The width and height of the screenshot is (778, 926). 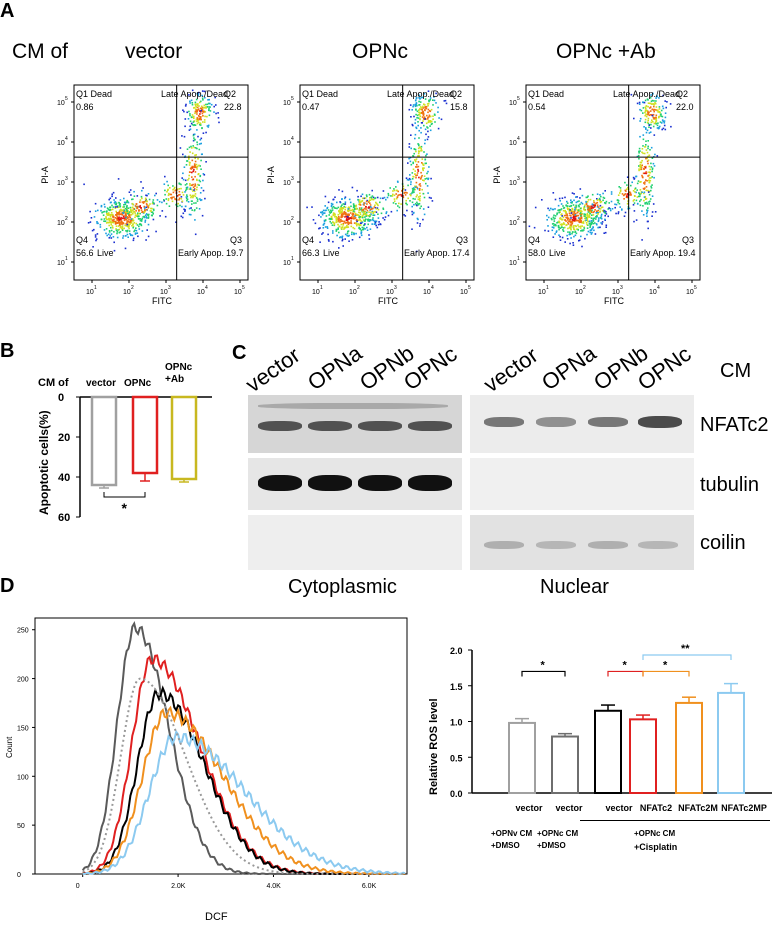 I want to click on x-tick-label: 1, so click(x=321, y=288).